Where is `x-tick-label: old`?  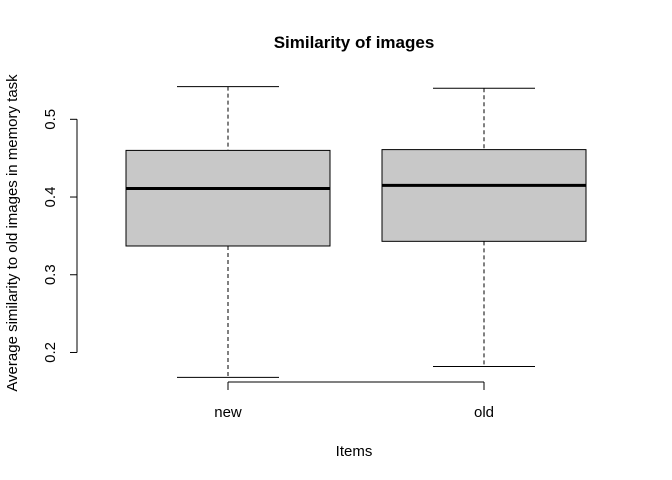 x-tick-label: old is located at coordinates (484, 412).